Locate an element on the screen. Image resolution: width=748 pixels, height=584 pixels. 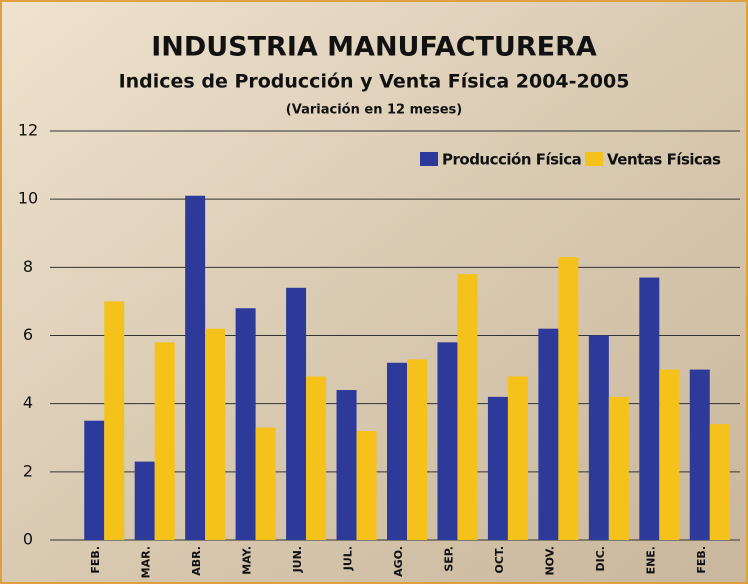
legend-label: Producción Física is located at coordinates (511, 160).